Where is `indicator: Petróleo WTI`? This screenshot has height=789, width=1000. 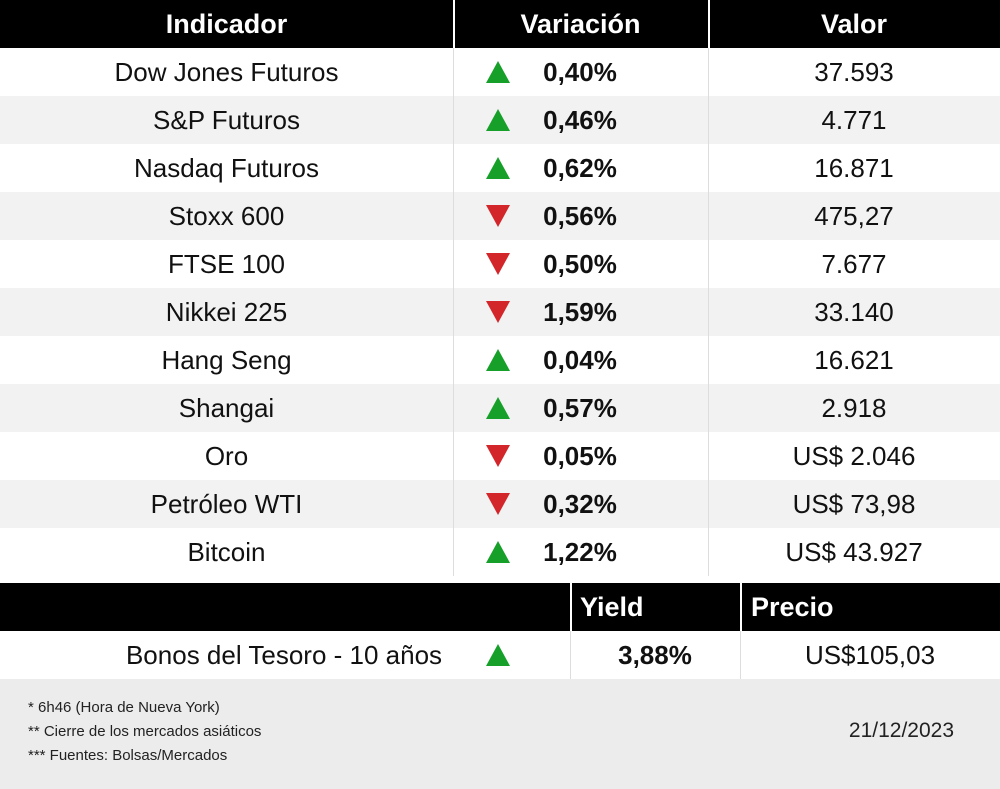 indicator: Petróleo WTI is located at coordinates (226, 503).